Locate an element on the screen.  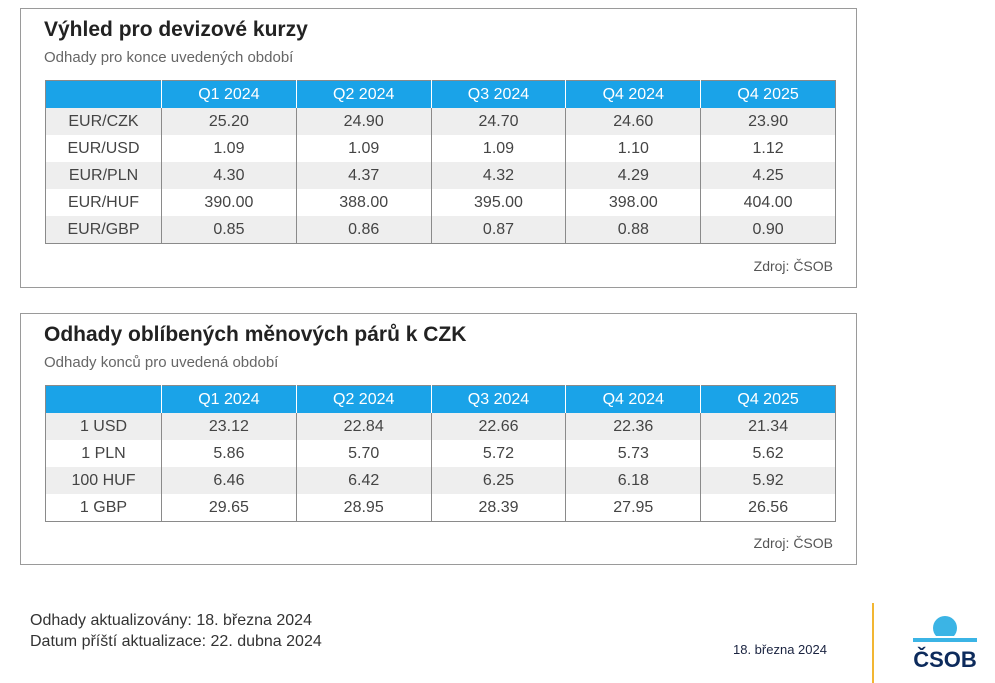
cell: 4.37 is located at coordinates (363, 175).